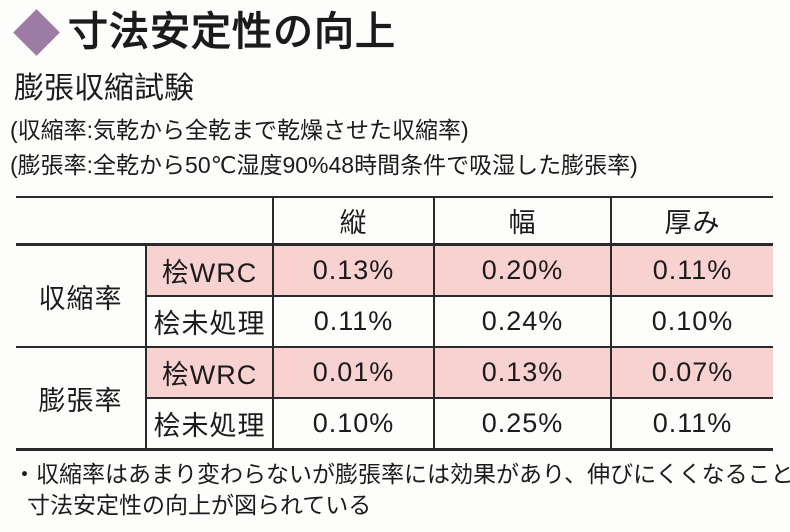 This screenshot has width=790, height=532. What do you see at coordinates (692, 373) in the screenshot?
I see `value-cell: 0.07%` at bounding box center [692, 373].